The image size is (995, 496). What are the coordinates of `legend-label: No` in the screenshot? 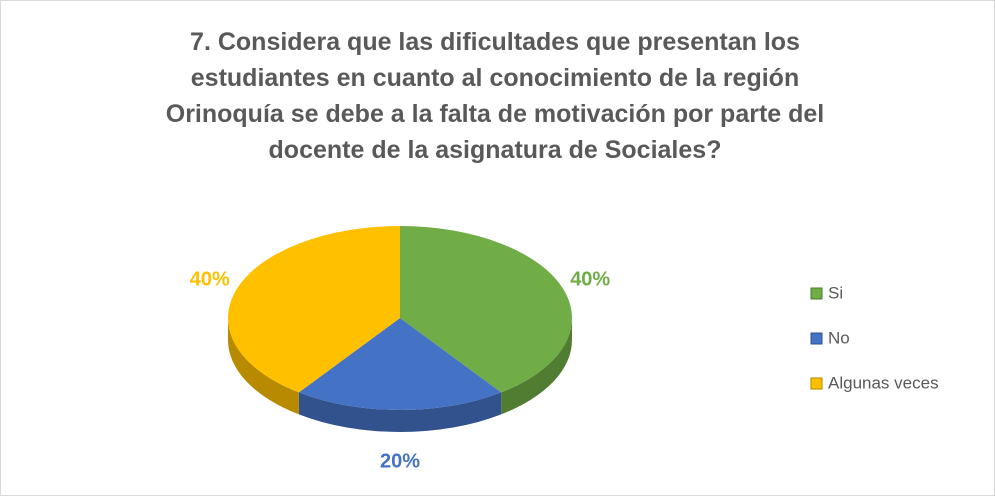 It's located at (839, 337).